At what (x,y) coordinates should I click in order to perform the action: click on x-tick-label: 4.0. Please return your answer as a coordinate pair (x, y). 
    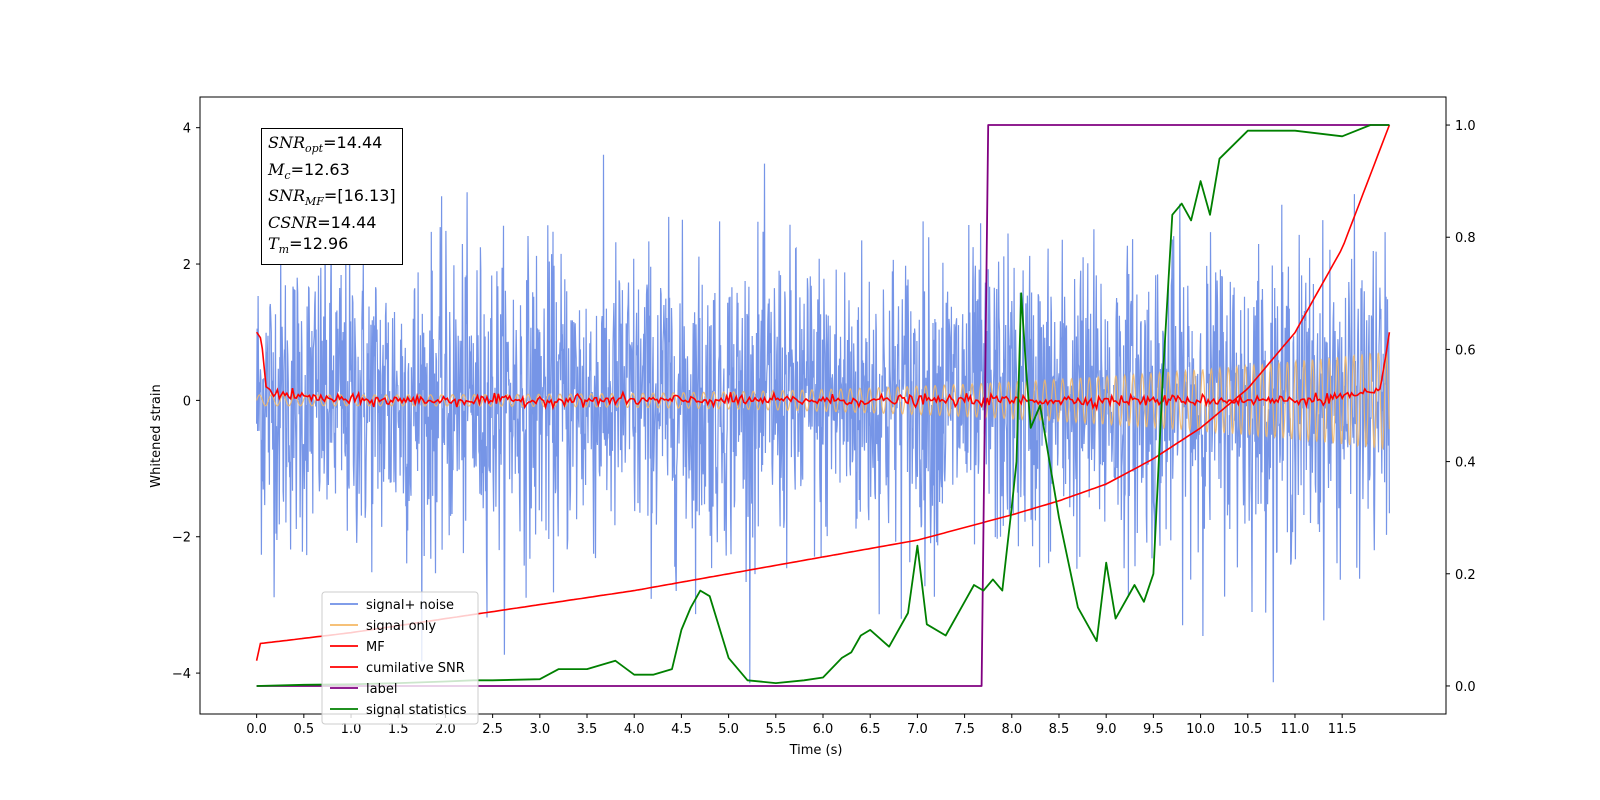
    Looking at the image, I should click on (634, 729).